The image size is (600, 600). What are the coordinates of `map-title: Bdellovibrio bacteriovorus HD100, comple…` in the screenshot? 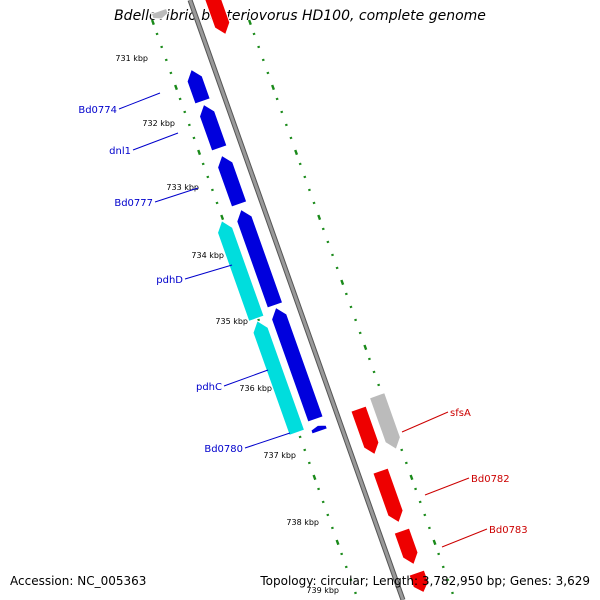 It's located at (300, 16).